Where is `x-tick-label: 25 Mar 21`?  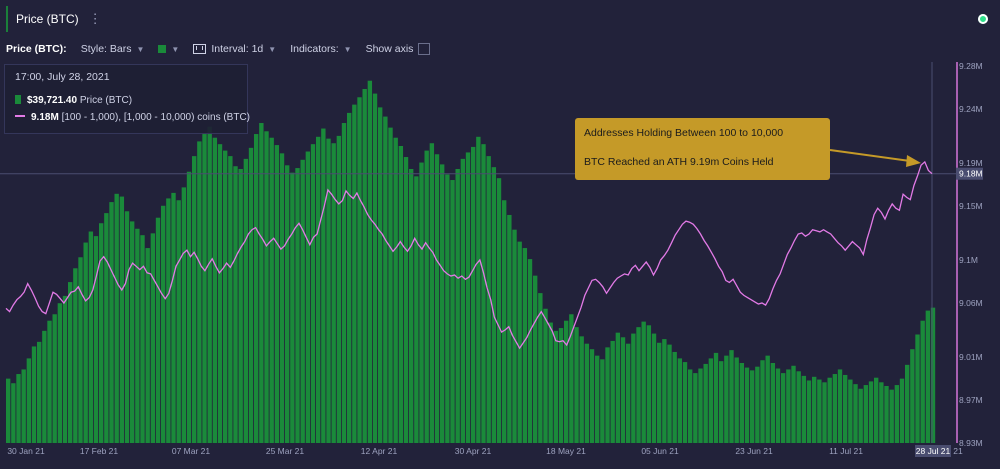 x-tick-label: 25 Mar 21 is located at coordinates (285, 451).